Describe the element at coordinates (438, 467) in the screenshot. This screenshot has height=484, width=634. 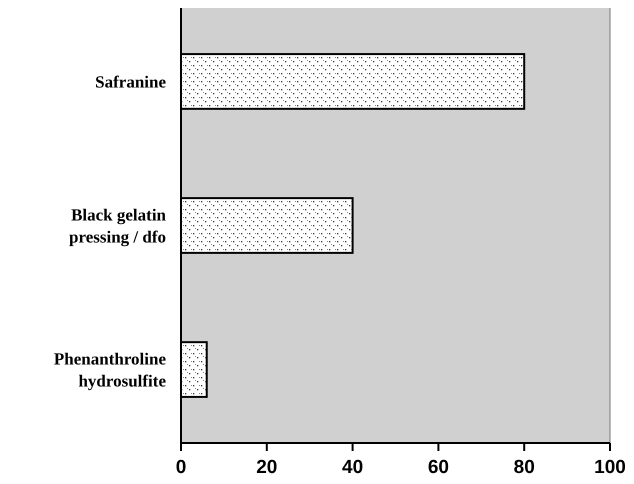
I see `x-tick-label: 60` at that location.